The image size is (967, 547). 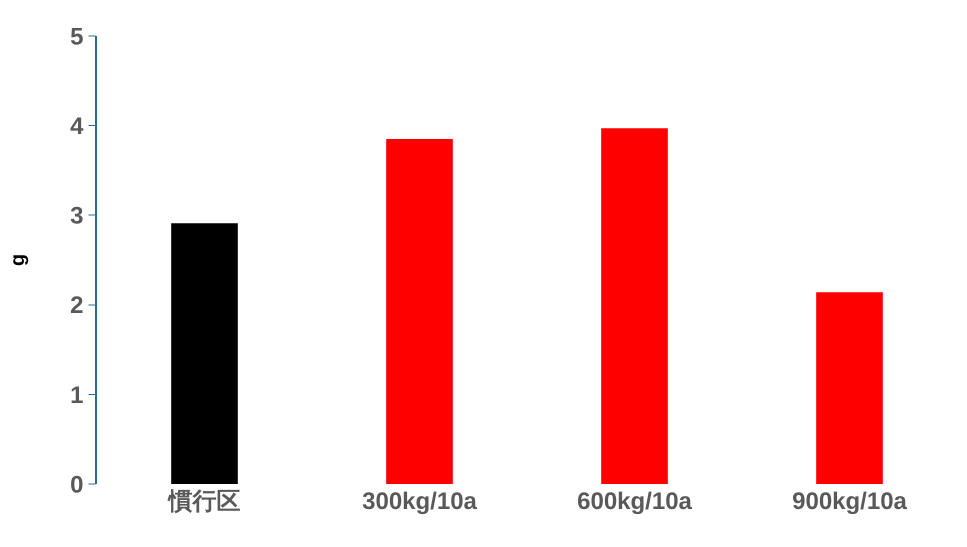 What do you see at coordinates (18, 260) in the screenshot?
I see `y-axis-title: g` at bounding box center [18, 260].